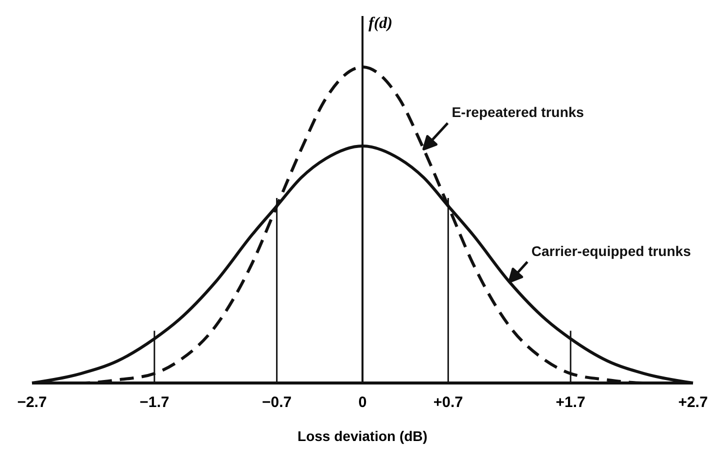 The height and width of the screenshot is (458, 728). I want to click on x-tick-label: −1.7, so click(155, 402).